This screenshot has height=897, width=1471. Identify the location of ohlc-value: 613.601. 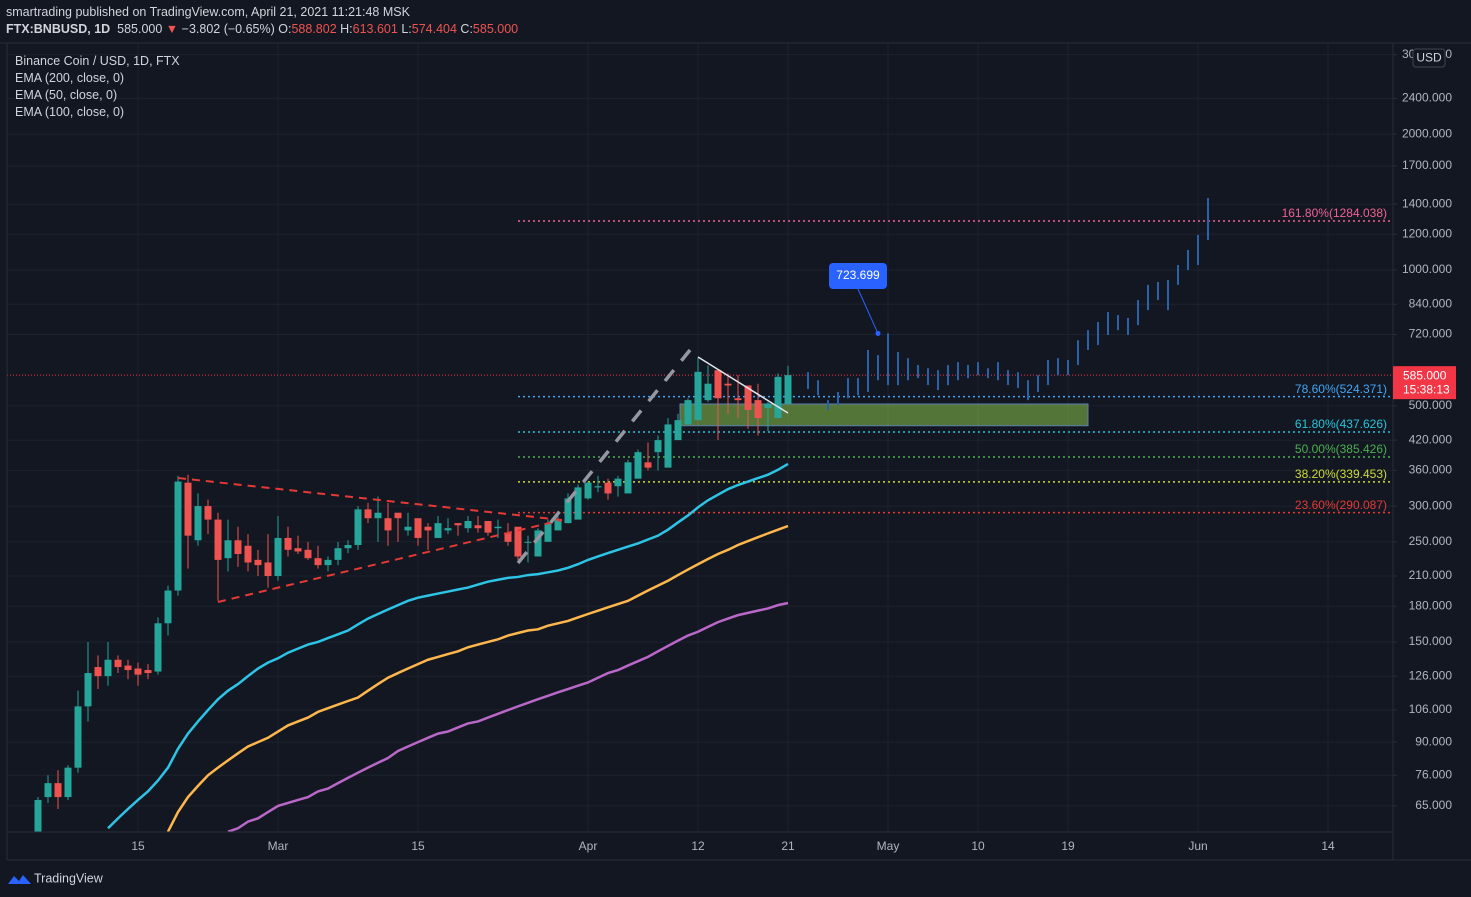
(375, 29).